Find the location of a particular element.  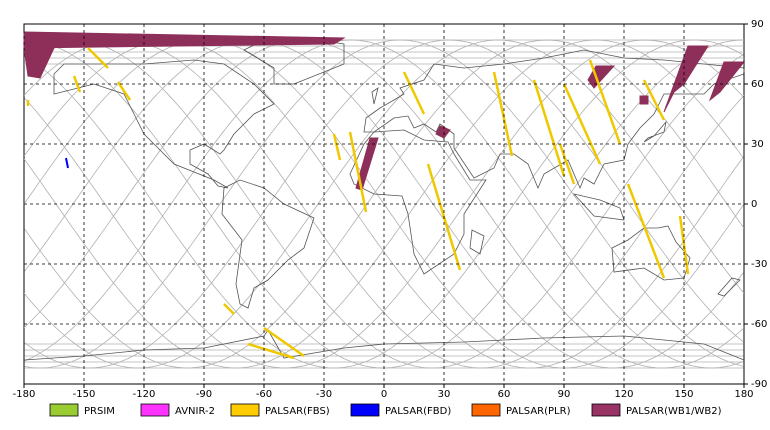

lat-tick-label: -90 is located at coordinates (759, 384).